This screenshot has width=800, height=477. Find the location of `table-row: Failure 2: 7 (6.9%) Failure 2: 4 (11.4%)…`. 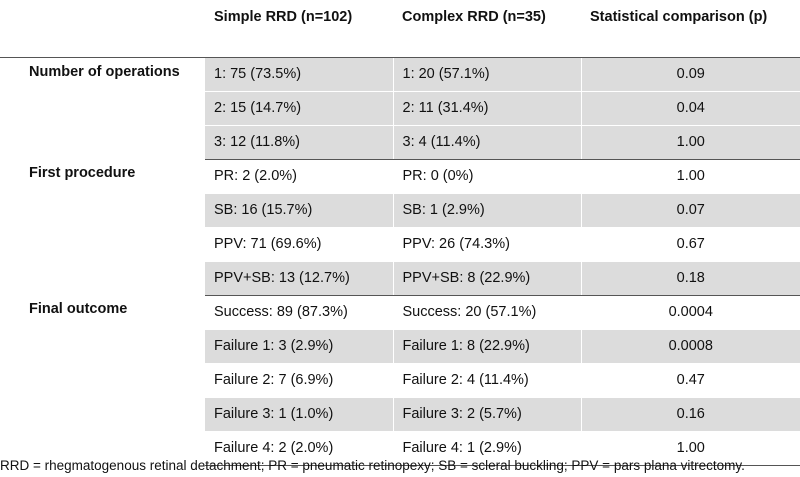

table-row: Failure 2: 7 (6.9%) Failure 2: 4 (11.4%)… is located at coordinates (400, 380).